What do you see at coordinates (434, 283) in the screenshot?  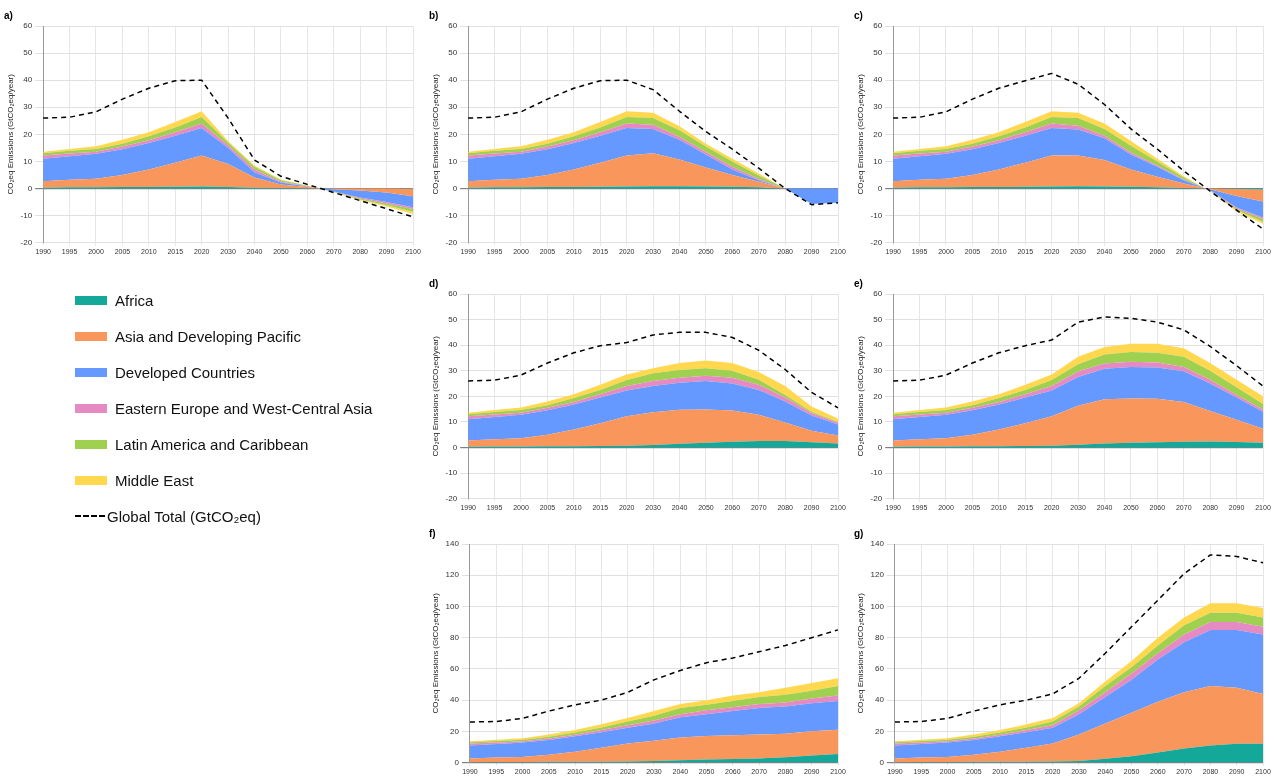 I see `chart-title: d)` at bounding box center [434, 283].